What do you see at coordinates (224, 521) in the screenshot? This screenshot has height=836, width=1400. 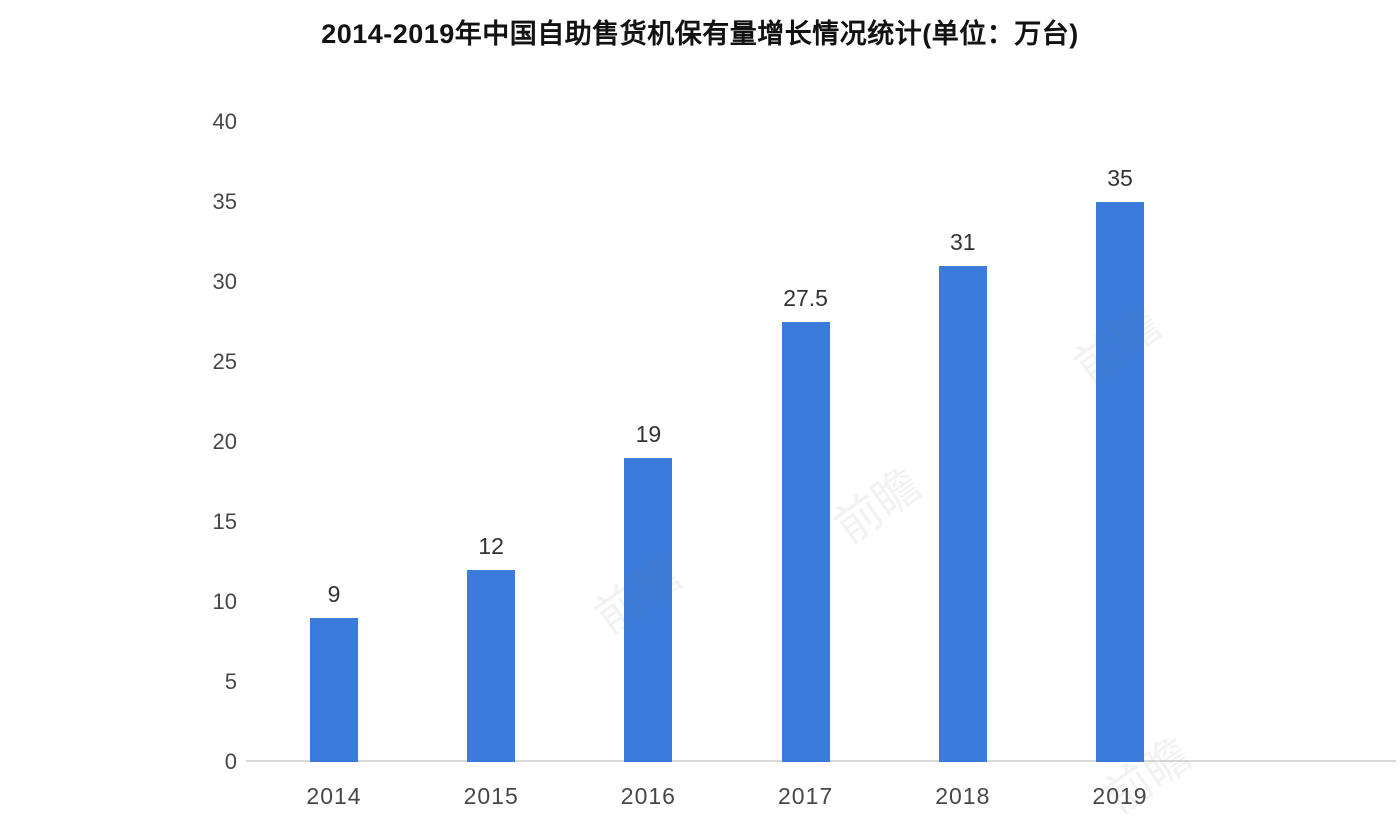 I see `y-tick-label: 15` at bounding box center [224, 521].